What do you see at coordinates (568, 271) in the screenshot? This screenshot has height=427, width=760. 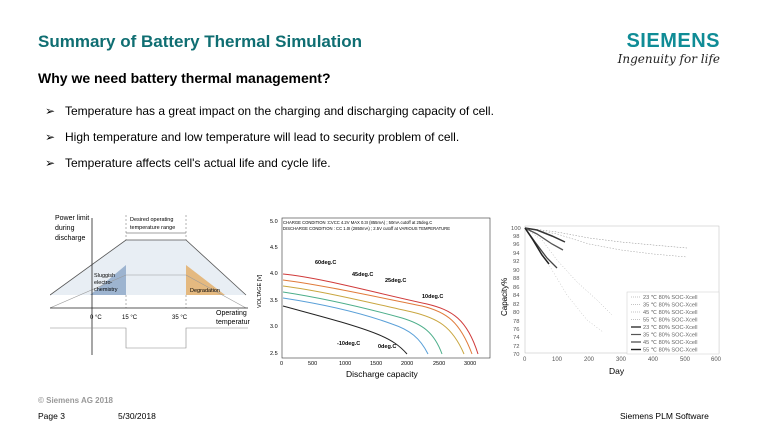 I see `series-45c-dotted` at bounding box center [568, 271].